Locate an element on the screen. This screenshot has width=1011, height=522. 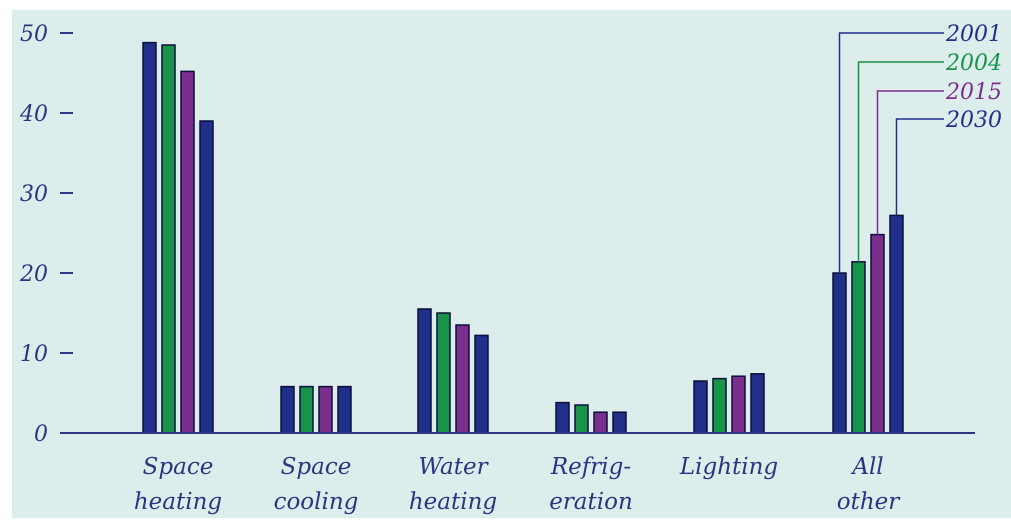
y-tick-label: 10 is located at coordinates (34, 354).